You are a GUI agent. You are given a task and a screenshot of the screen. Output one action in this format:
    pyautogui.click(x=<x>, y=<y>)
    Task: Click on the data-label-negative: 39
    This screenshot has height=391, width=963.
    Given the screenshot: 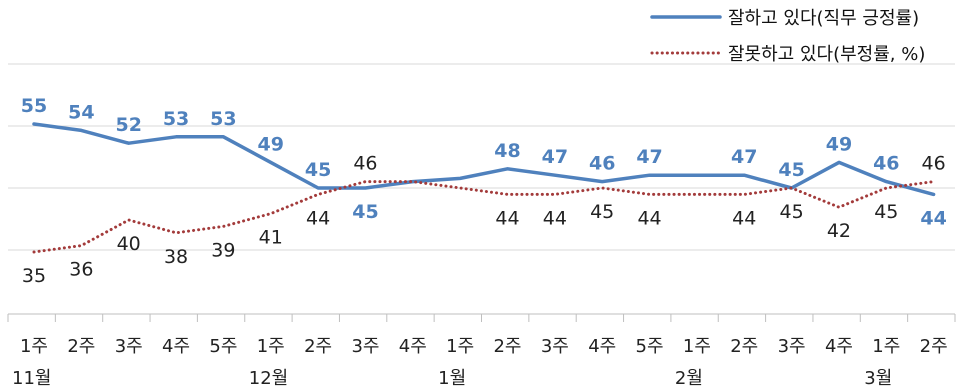 What is the action you would take?
    pyautogui.click(x=223, y=250)
    